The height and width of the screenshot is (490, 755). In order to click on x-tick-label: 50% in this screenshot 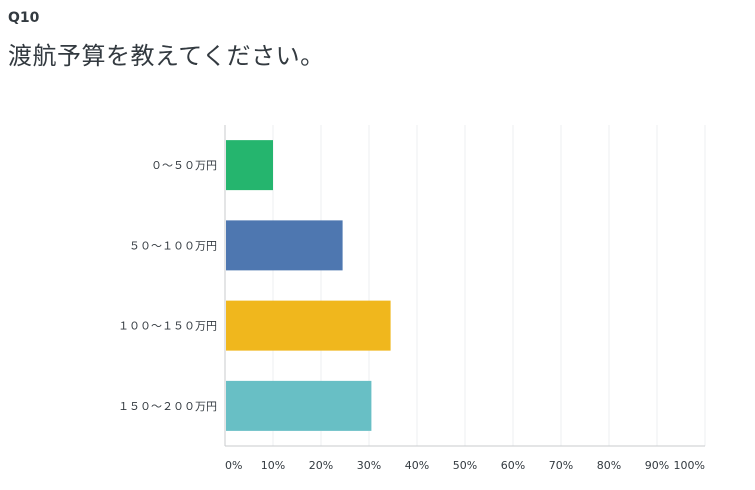, I will do `click(465, 465)`.